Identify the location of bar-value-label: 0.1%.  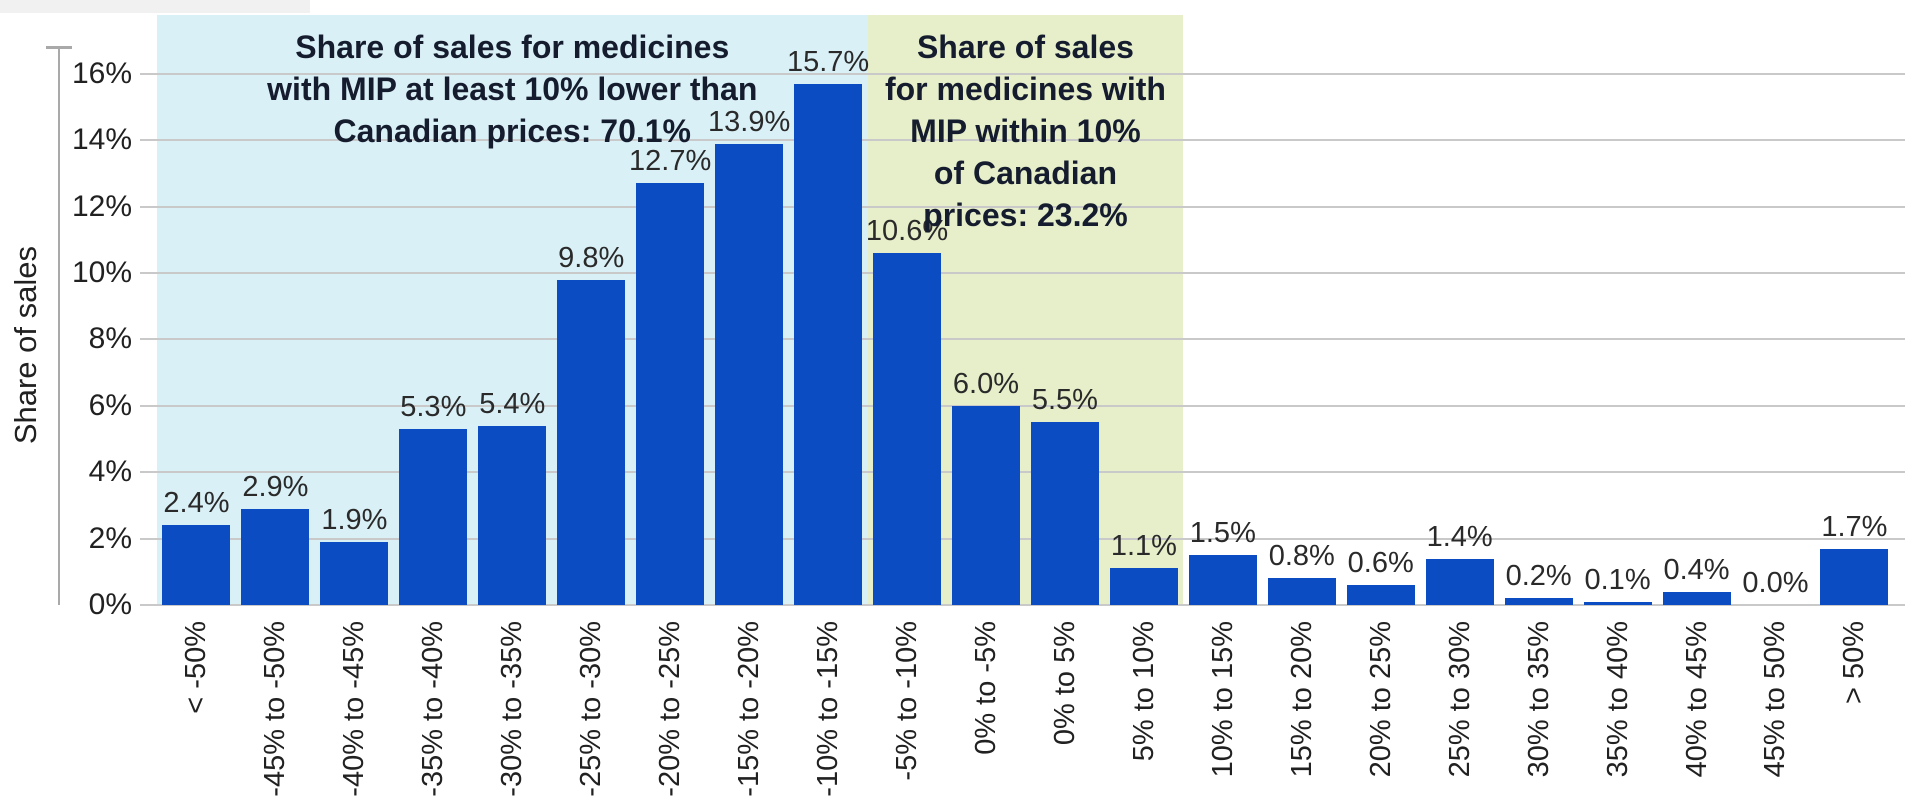
(1617, 580).